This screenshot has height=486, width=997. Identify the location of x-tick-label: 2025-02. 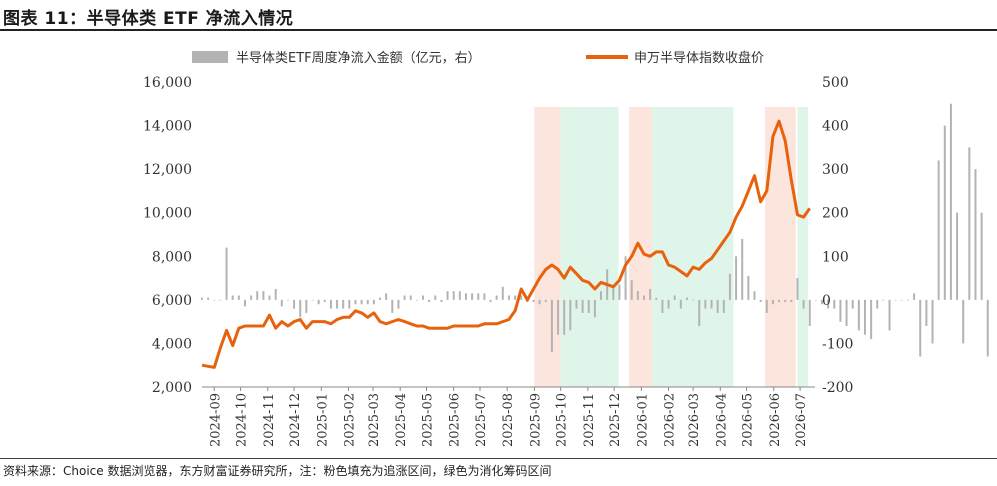
(349, 420).